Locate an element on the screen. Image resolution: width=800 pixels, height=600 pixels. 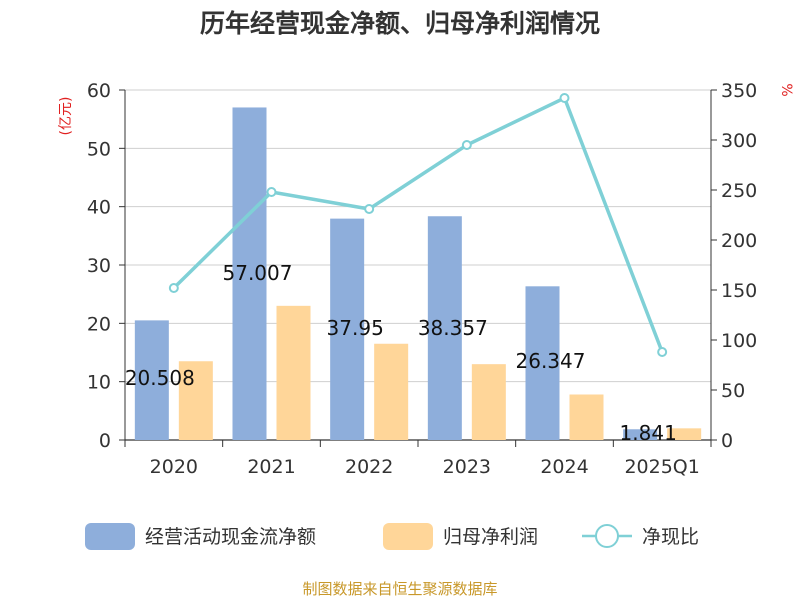
legend-label-2: 净现比 is located at coordinates (670, 537).